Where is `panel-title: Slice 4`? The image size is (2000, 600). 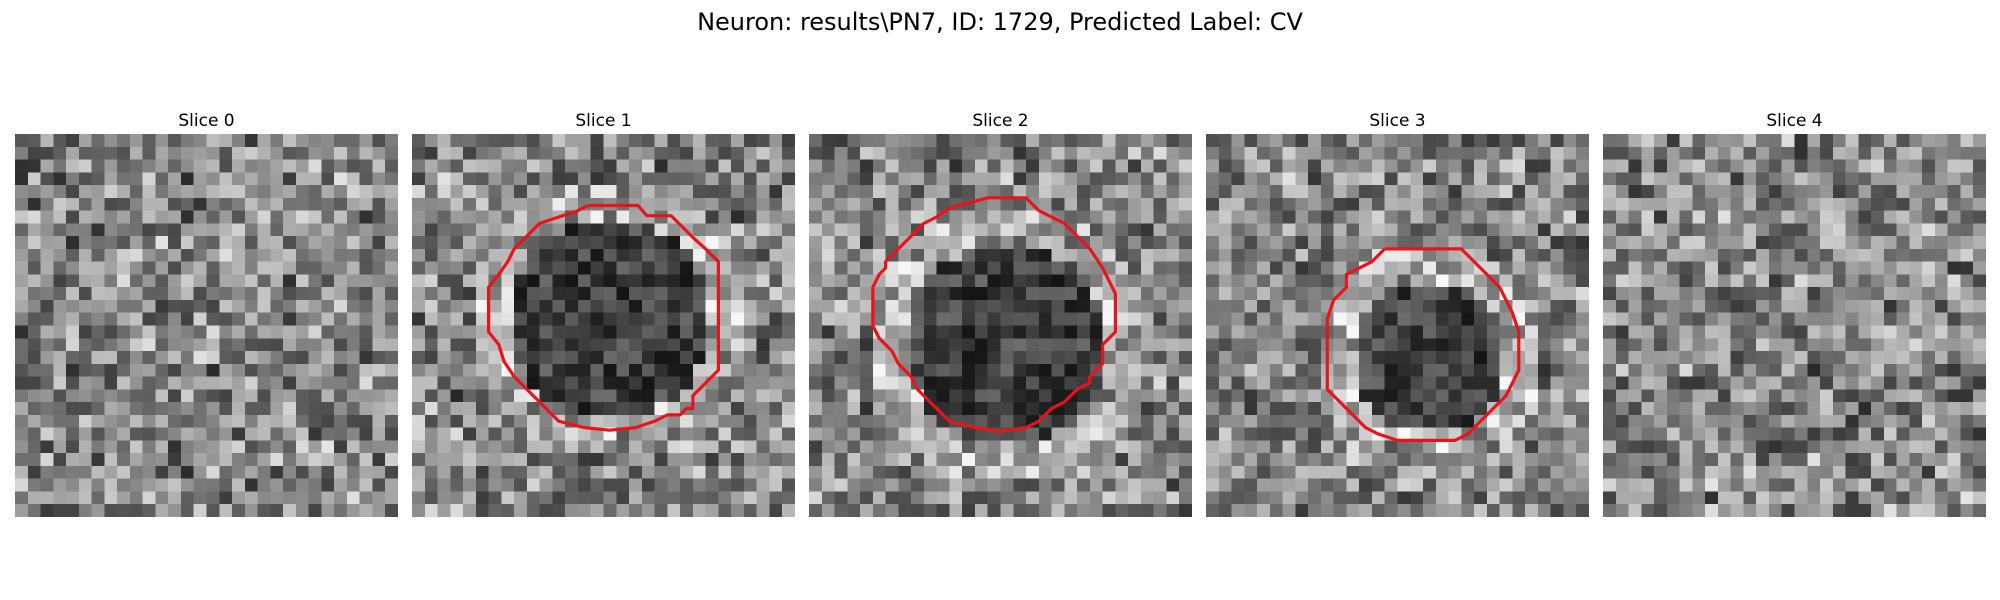
panel-title: Slice 4 is located at coordinates (1794, 121).